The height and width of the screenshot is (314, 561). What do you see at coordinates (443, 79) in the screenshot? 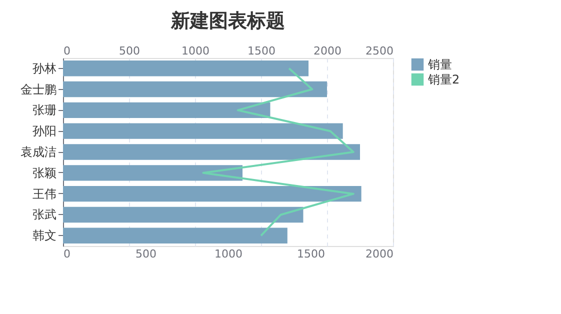
I see `legend-label: 销量2` at bounding box center [443, 79].